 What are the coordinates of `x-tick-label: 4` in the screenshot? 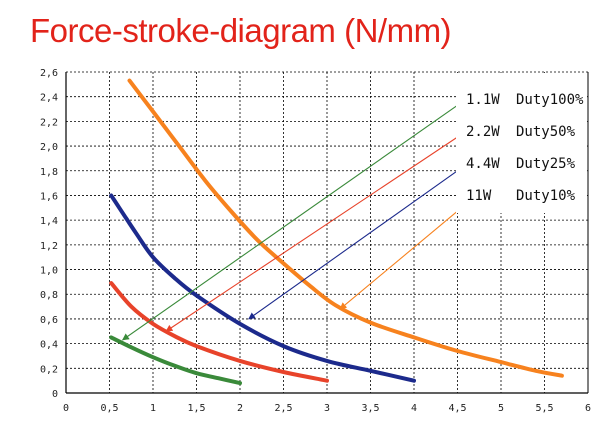 It's located at (414, 408).